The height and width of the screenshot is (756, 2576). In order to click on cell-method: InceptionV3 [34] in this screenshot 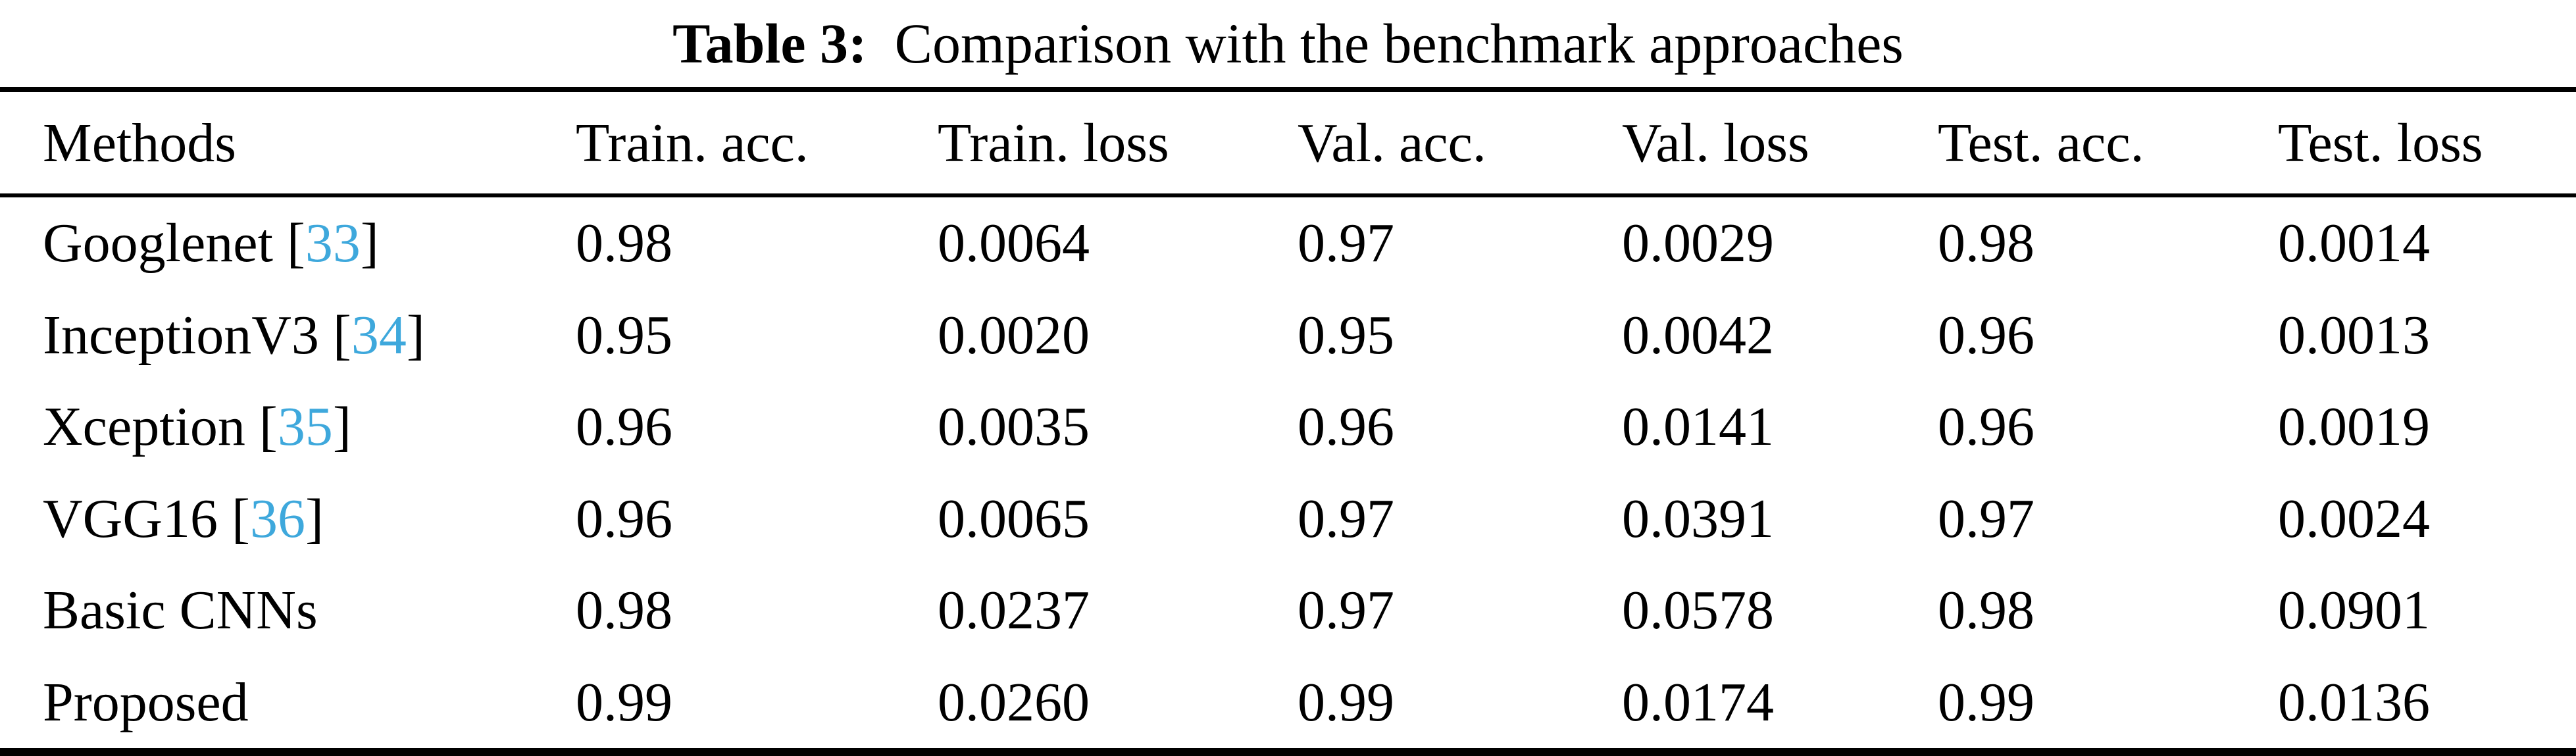, I will do `click(309, 335)`.